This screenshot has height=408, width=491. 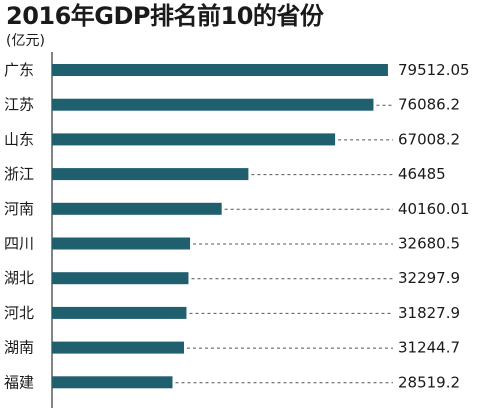 What do you see at coordinates (19, 278) in the screenshot?
I see `category-label: 湖北` at bounding box center [19, 278].